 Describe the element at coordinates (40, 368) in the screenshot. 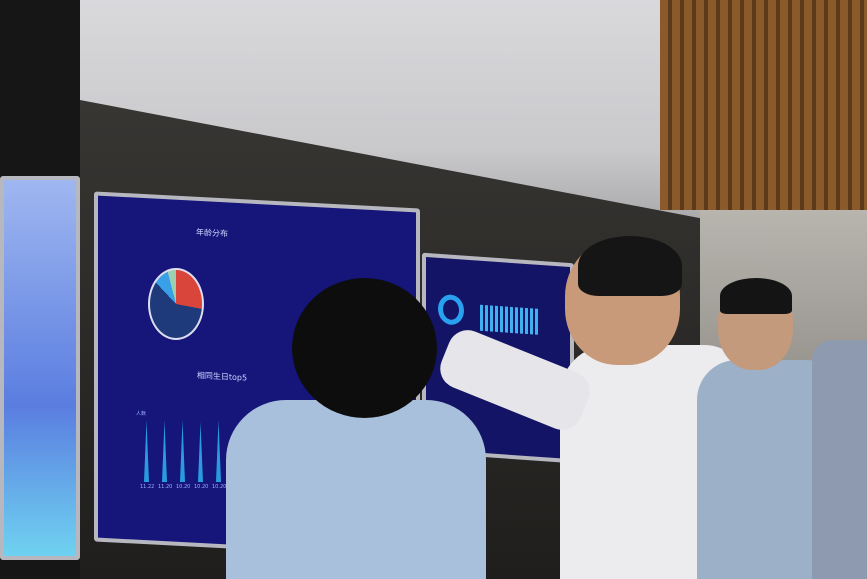

I see `left-display-screen` at that location.